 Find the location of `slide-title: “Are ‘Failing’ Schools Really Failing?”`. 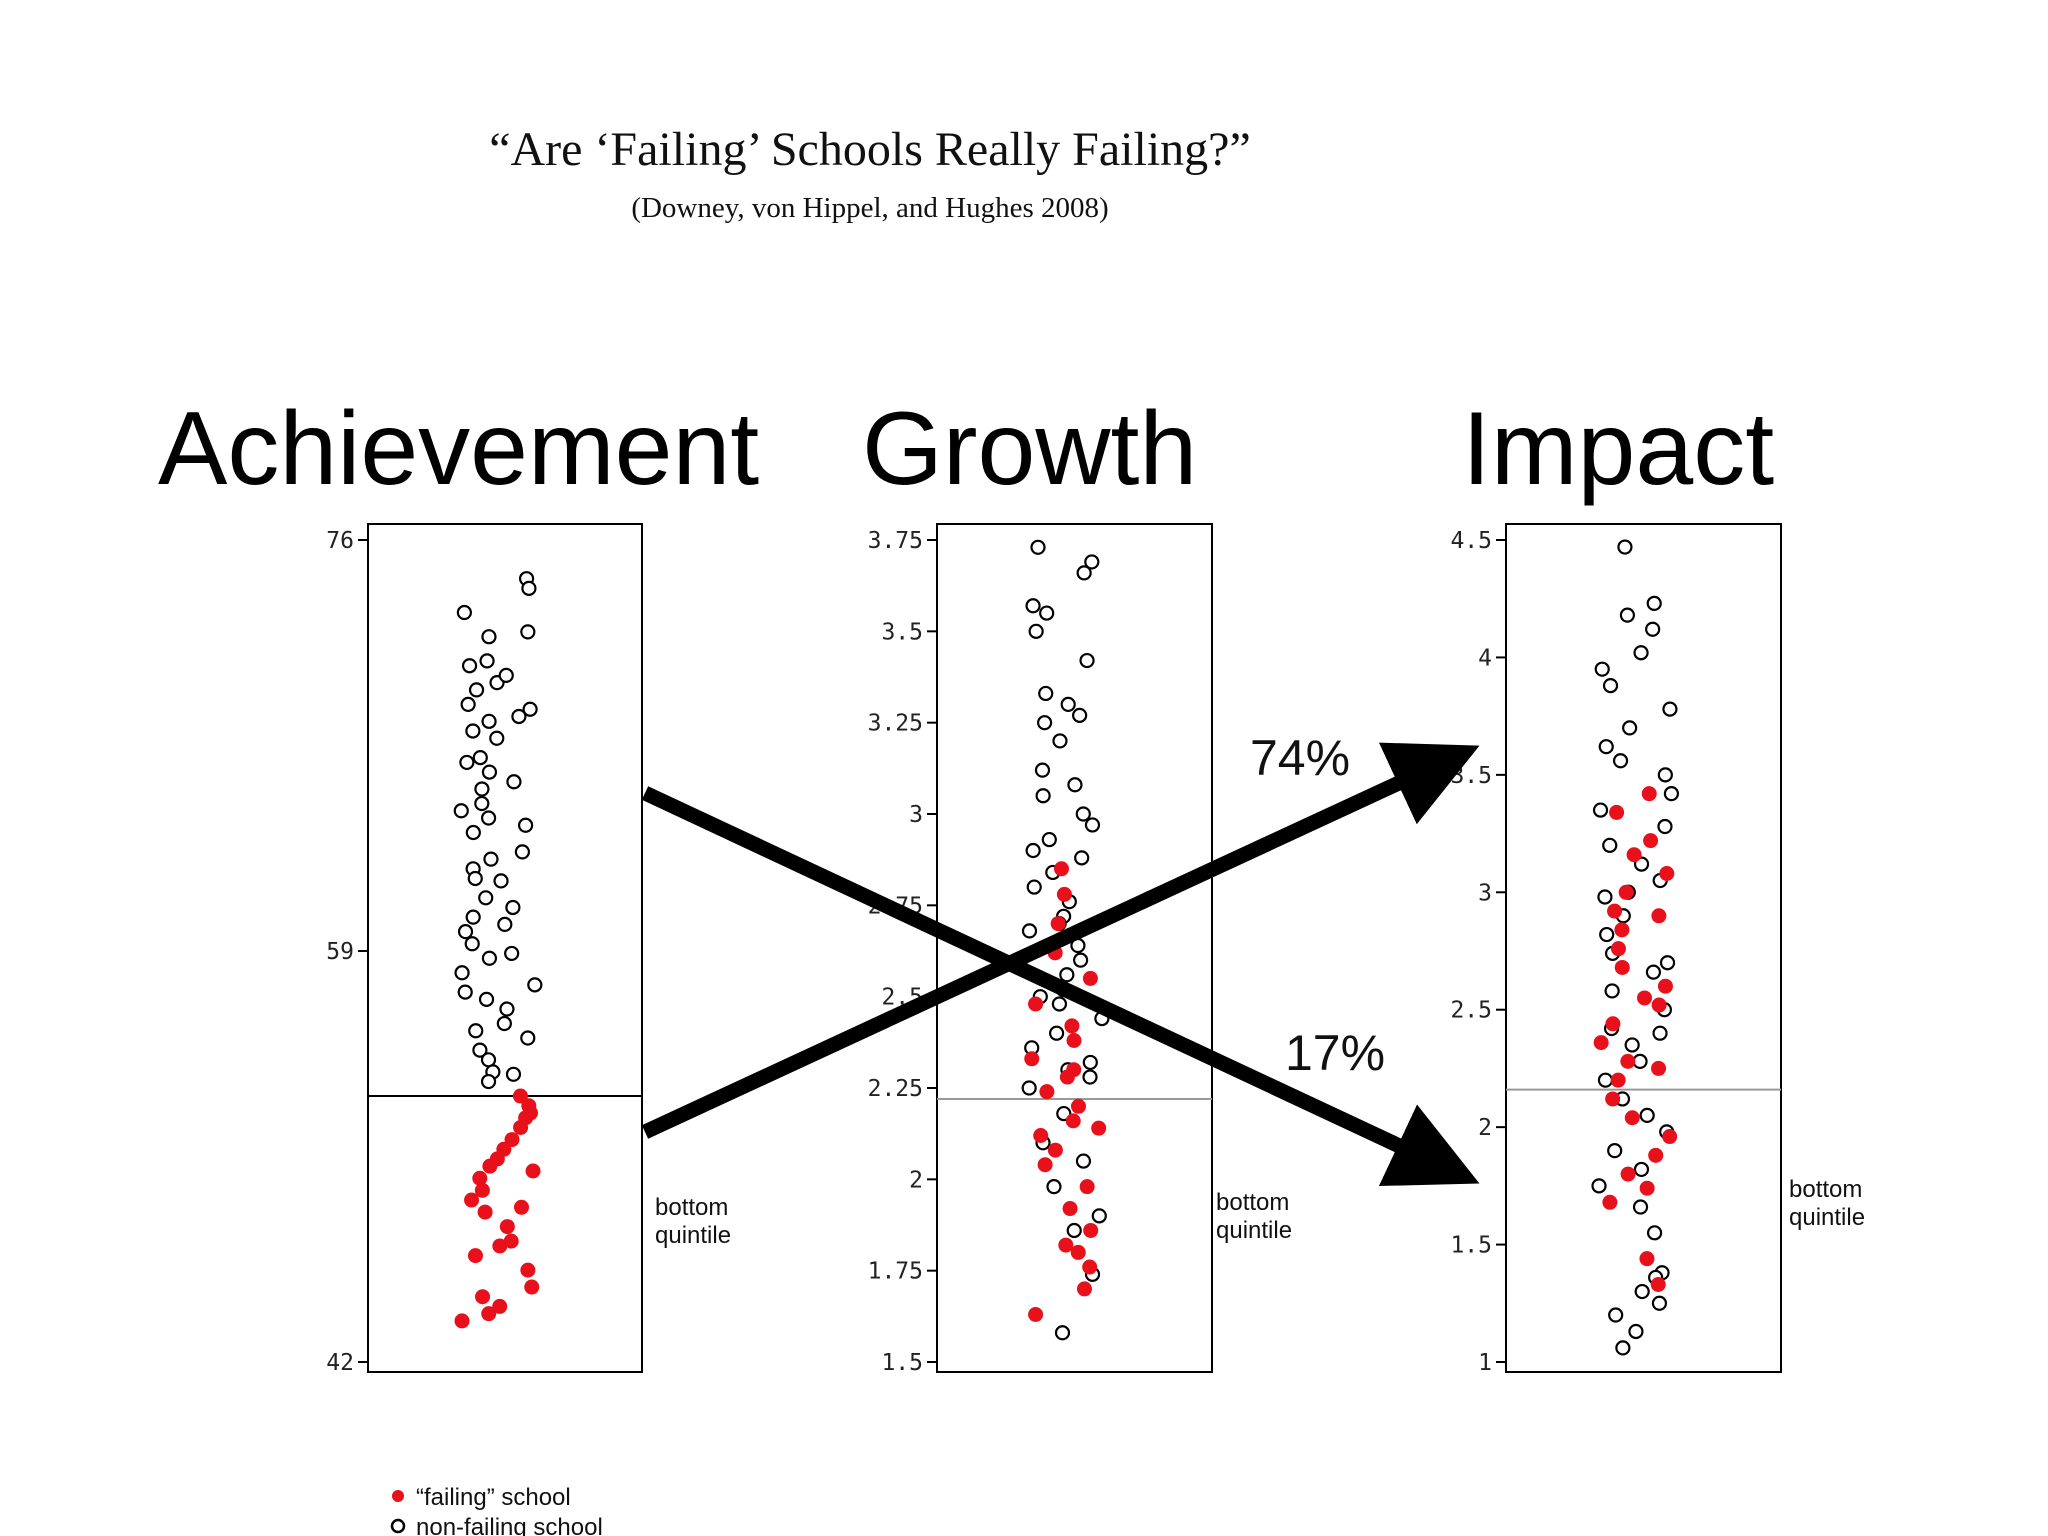

slide-title: “Are ‘Failing’ Schools Really Failing?” is located at coordinates (870, 149).